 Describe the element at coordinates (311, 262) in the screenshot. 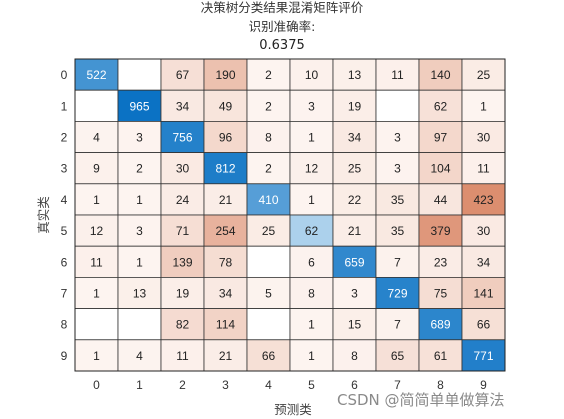

I see `cell-value: 6` at that location.